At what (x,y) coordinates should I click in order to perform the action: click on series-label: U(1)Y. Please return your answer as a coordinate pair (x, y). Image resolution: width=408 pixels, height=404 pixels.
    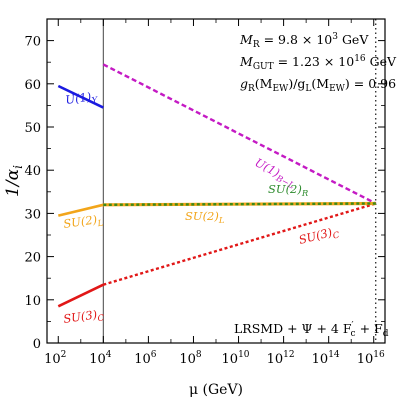
    Looking at the image, I should click on (81, 99).